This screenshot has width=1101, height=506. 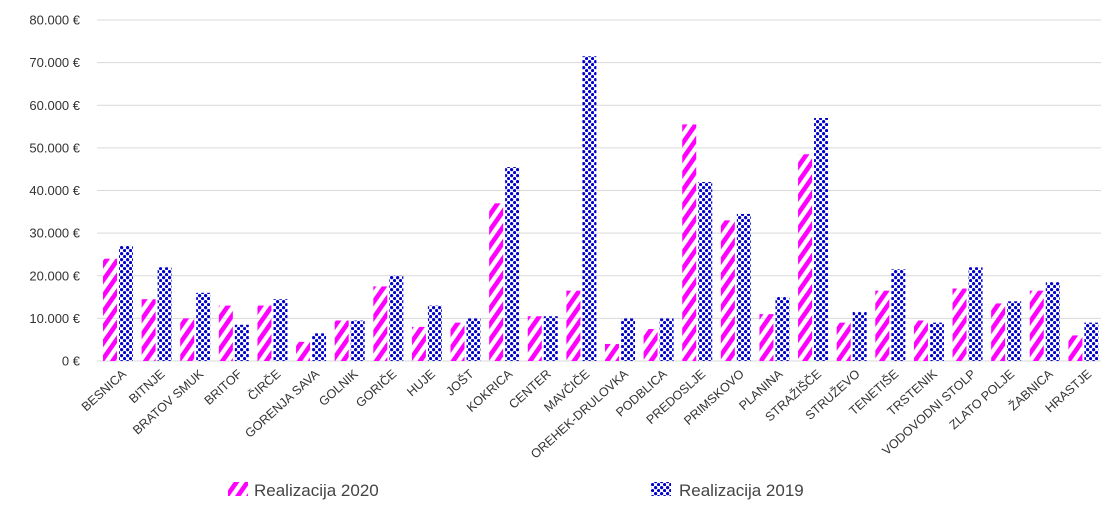 I want to click on x-tick-label: GORIČE, so click(x=376, y=388).